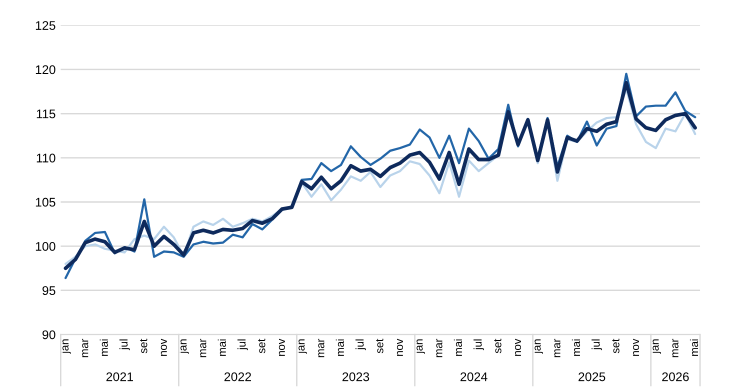  What do you see at coordinates (46, 202) in the screenshot?
I see `y-tick-label: 105` at bounding box center [46, 202].